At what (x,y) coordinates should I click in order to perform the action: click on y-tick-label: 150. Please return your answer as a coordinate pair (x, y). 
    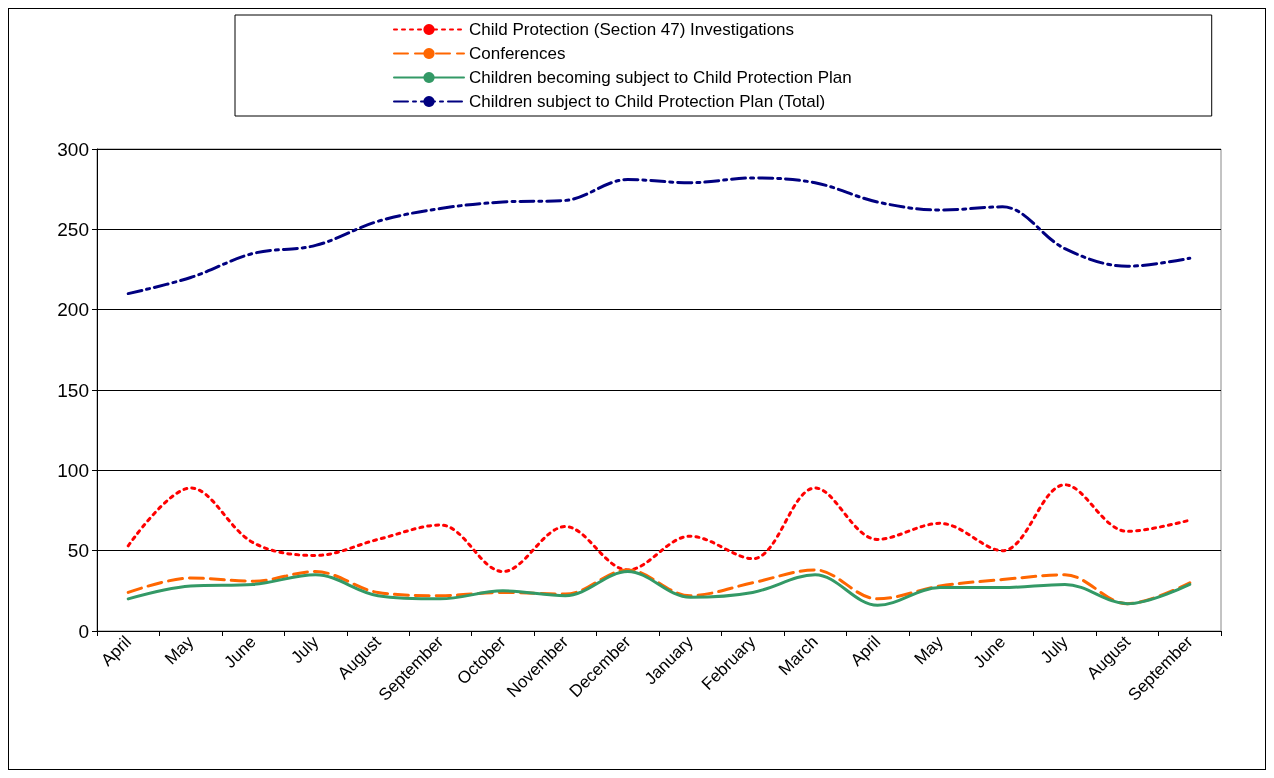
    Looking at the image, I should click on (73, 390).